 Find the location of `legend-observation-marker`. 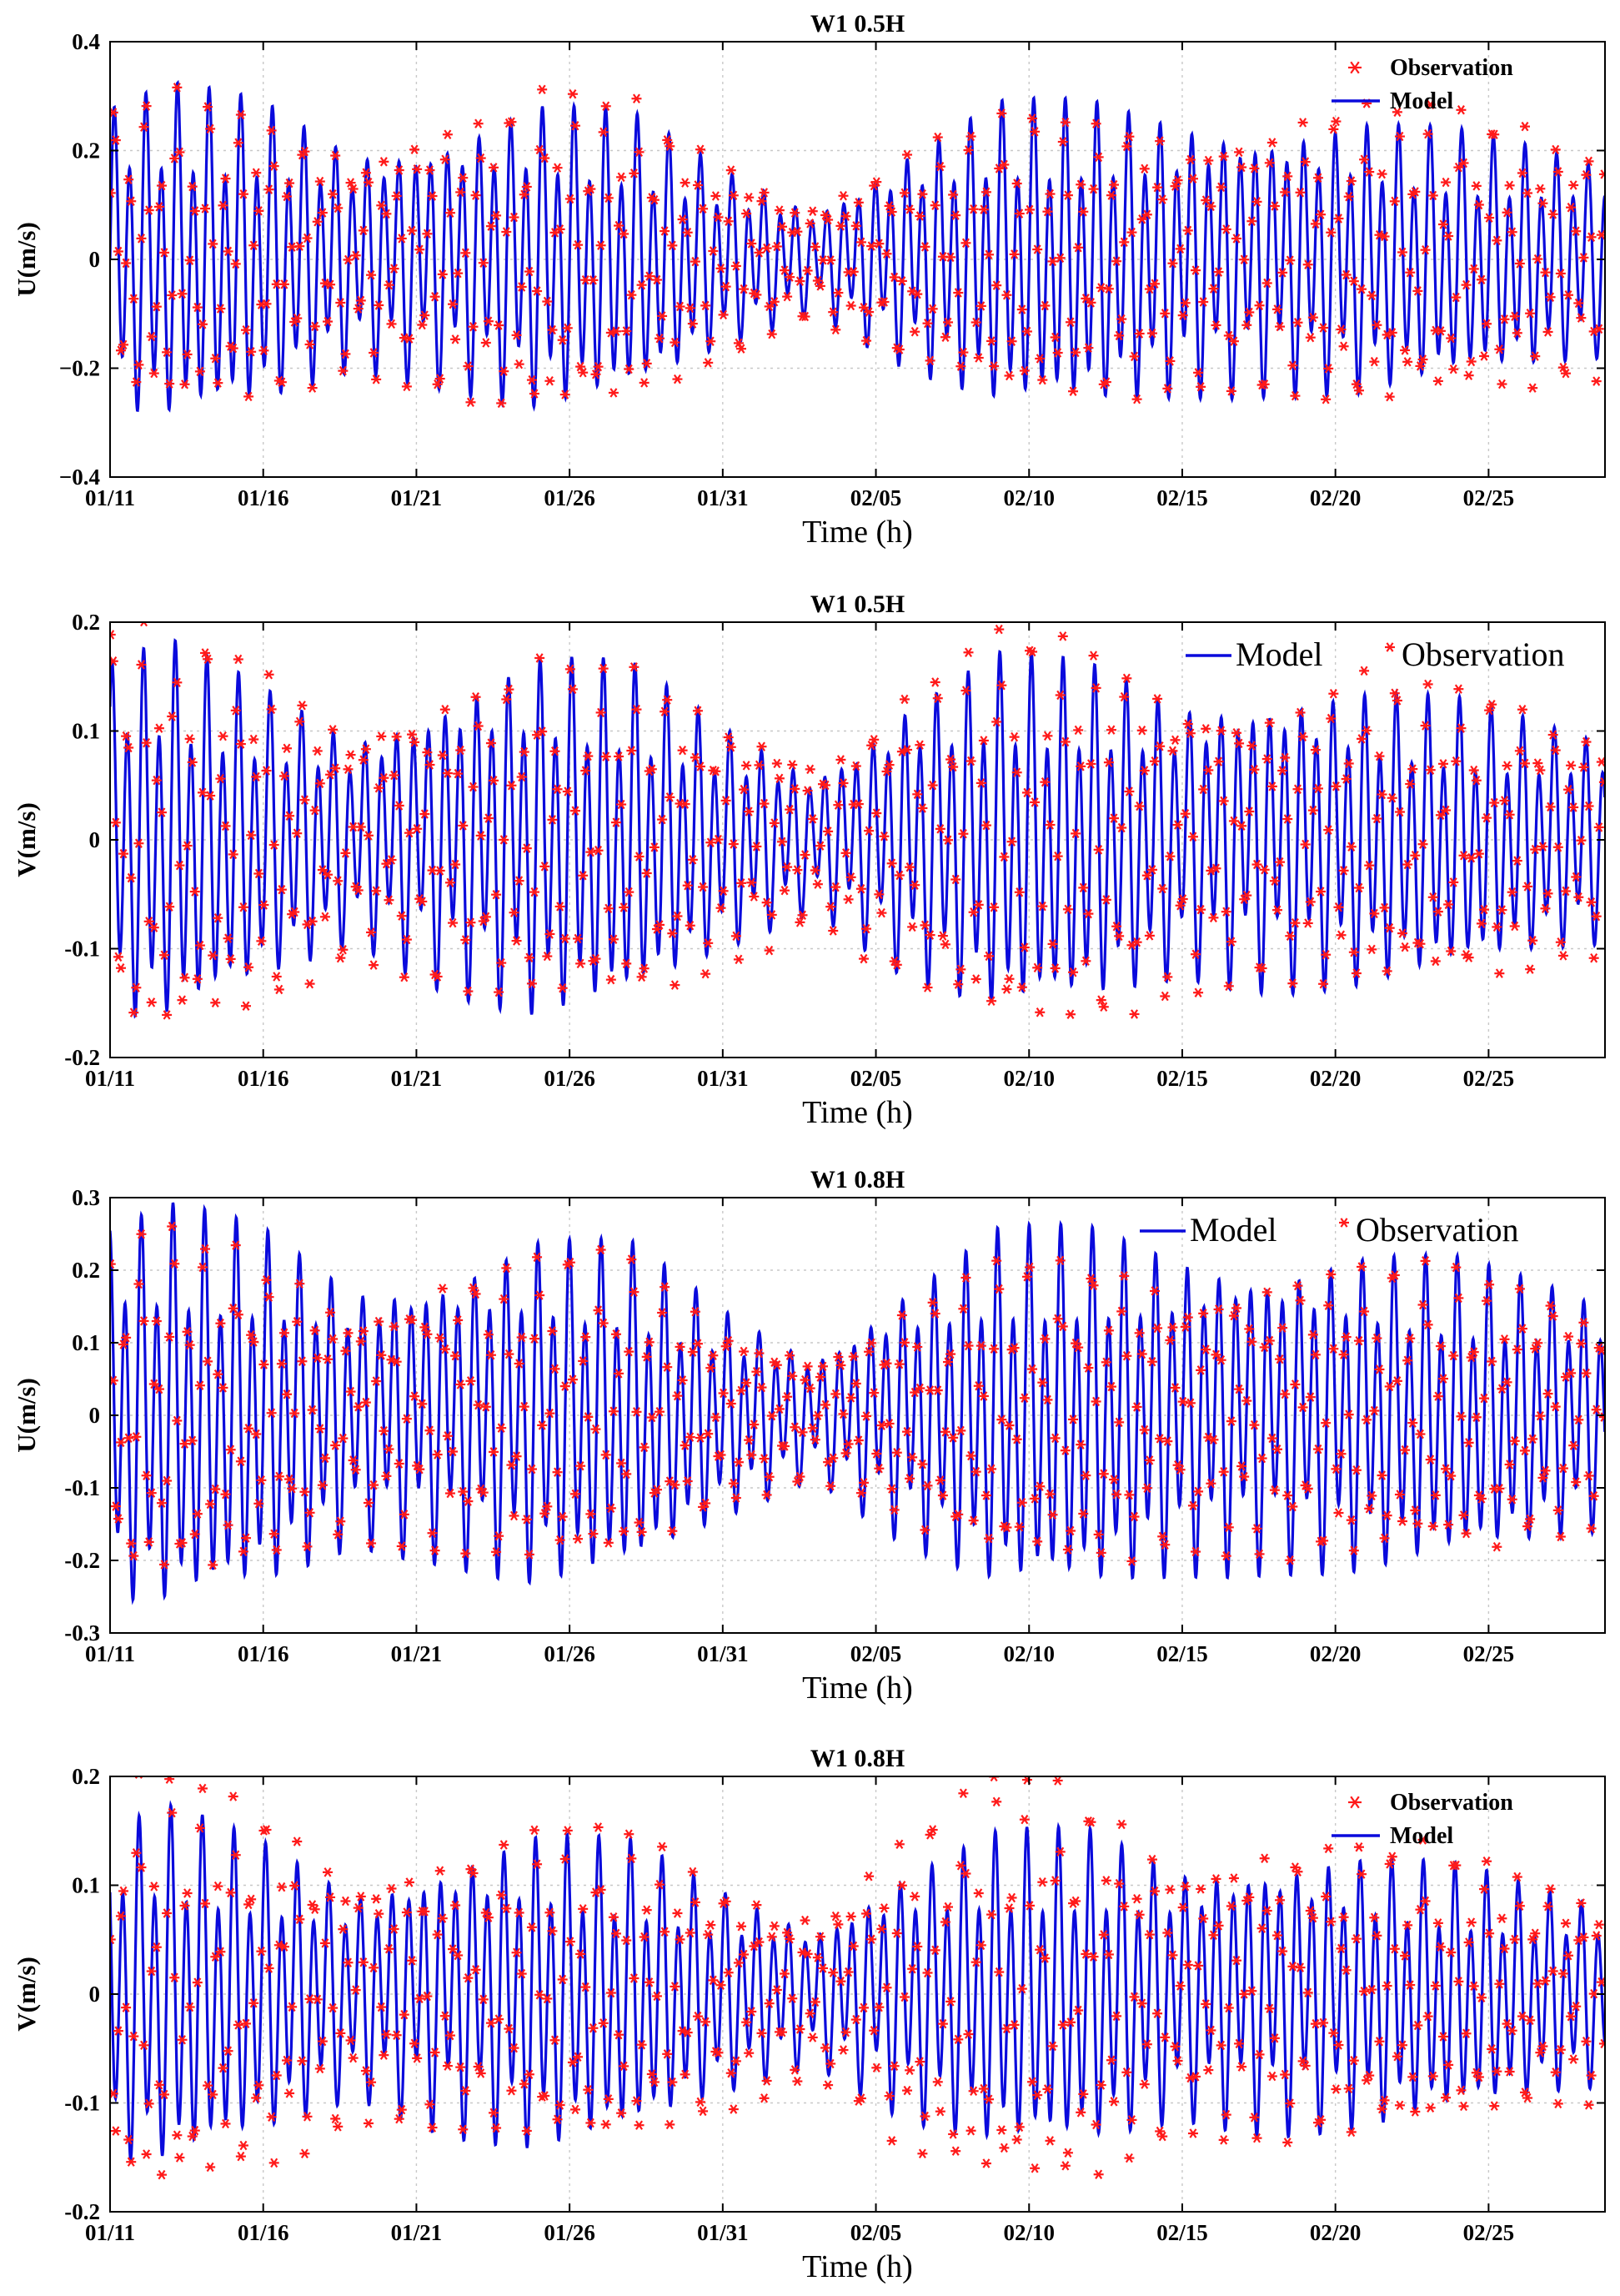

legend-observation-marker is located at coordinates (1355, 1802).